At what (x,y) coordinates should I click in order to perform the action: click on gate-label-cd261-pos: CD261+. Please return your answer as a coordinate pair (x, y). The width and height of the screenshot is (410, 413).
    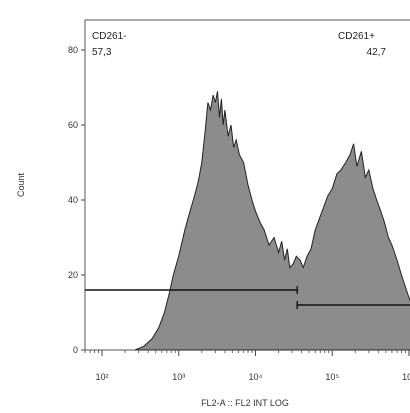
    Looking at the image, I should click on (356, 36).